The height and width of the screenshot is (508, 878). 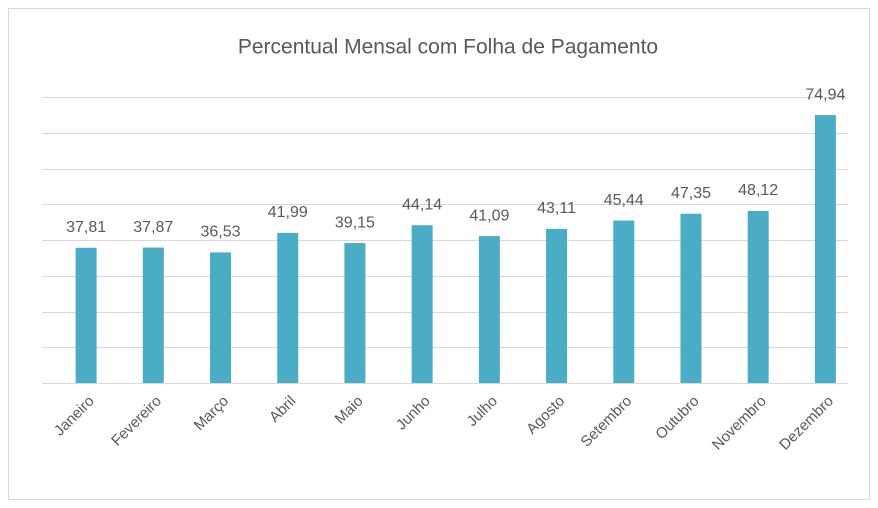 I want to click on data-label: 43,11, so click(x=556, y=208).